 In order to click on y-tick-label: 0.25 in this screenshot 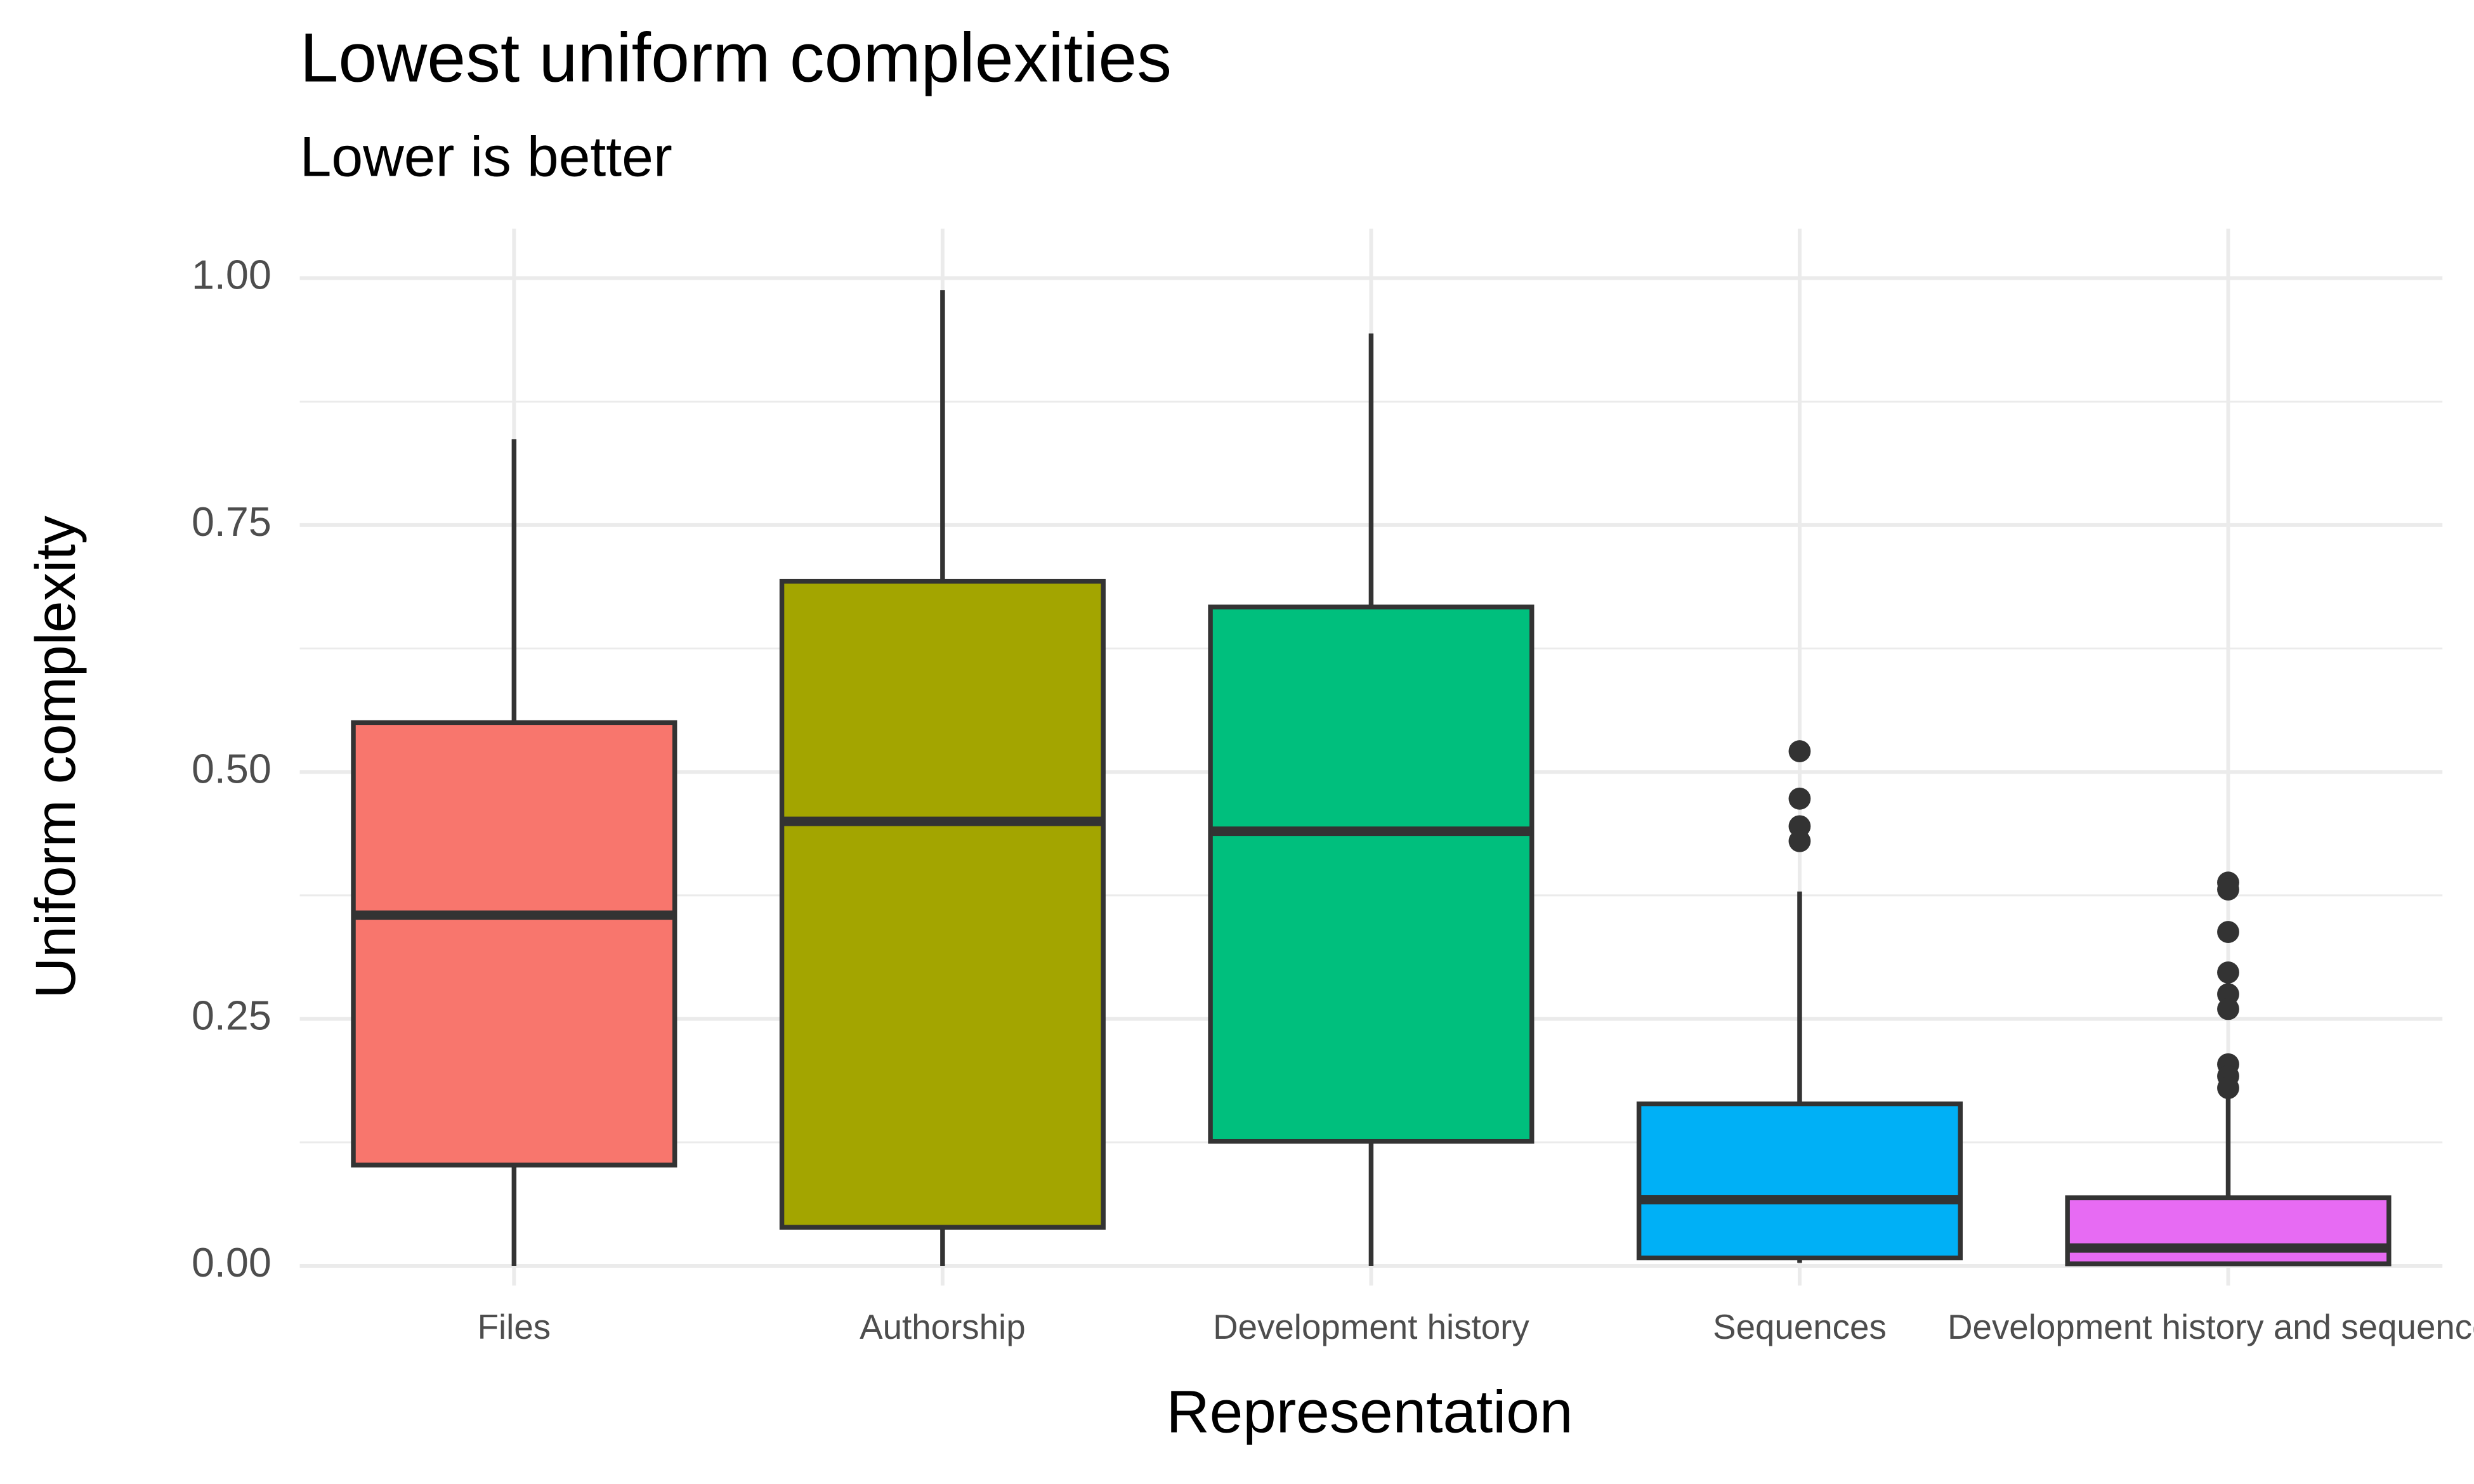, I will do `click(232, 1016)`.